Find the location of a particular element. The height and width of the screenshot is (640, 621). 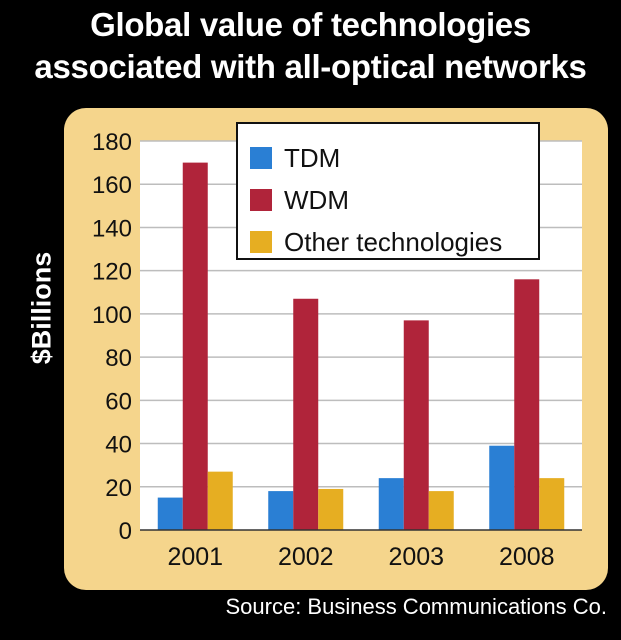

bar-tdm-2001 is located at coordinates (170, 513).